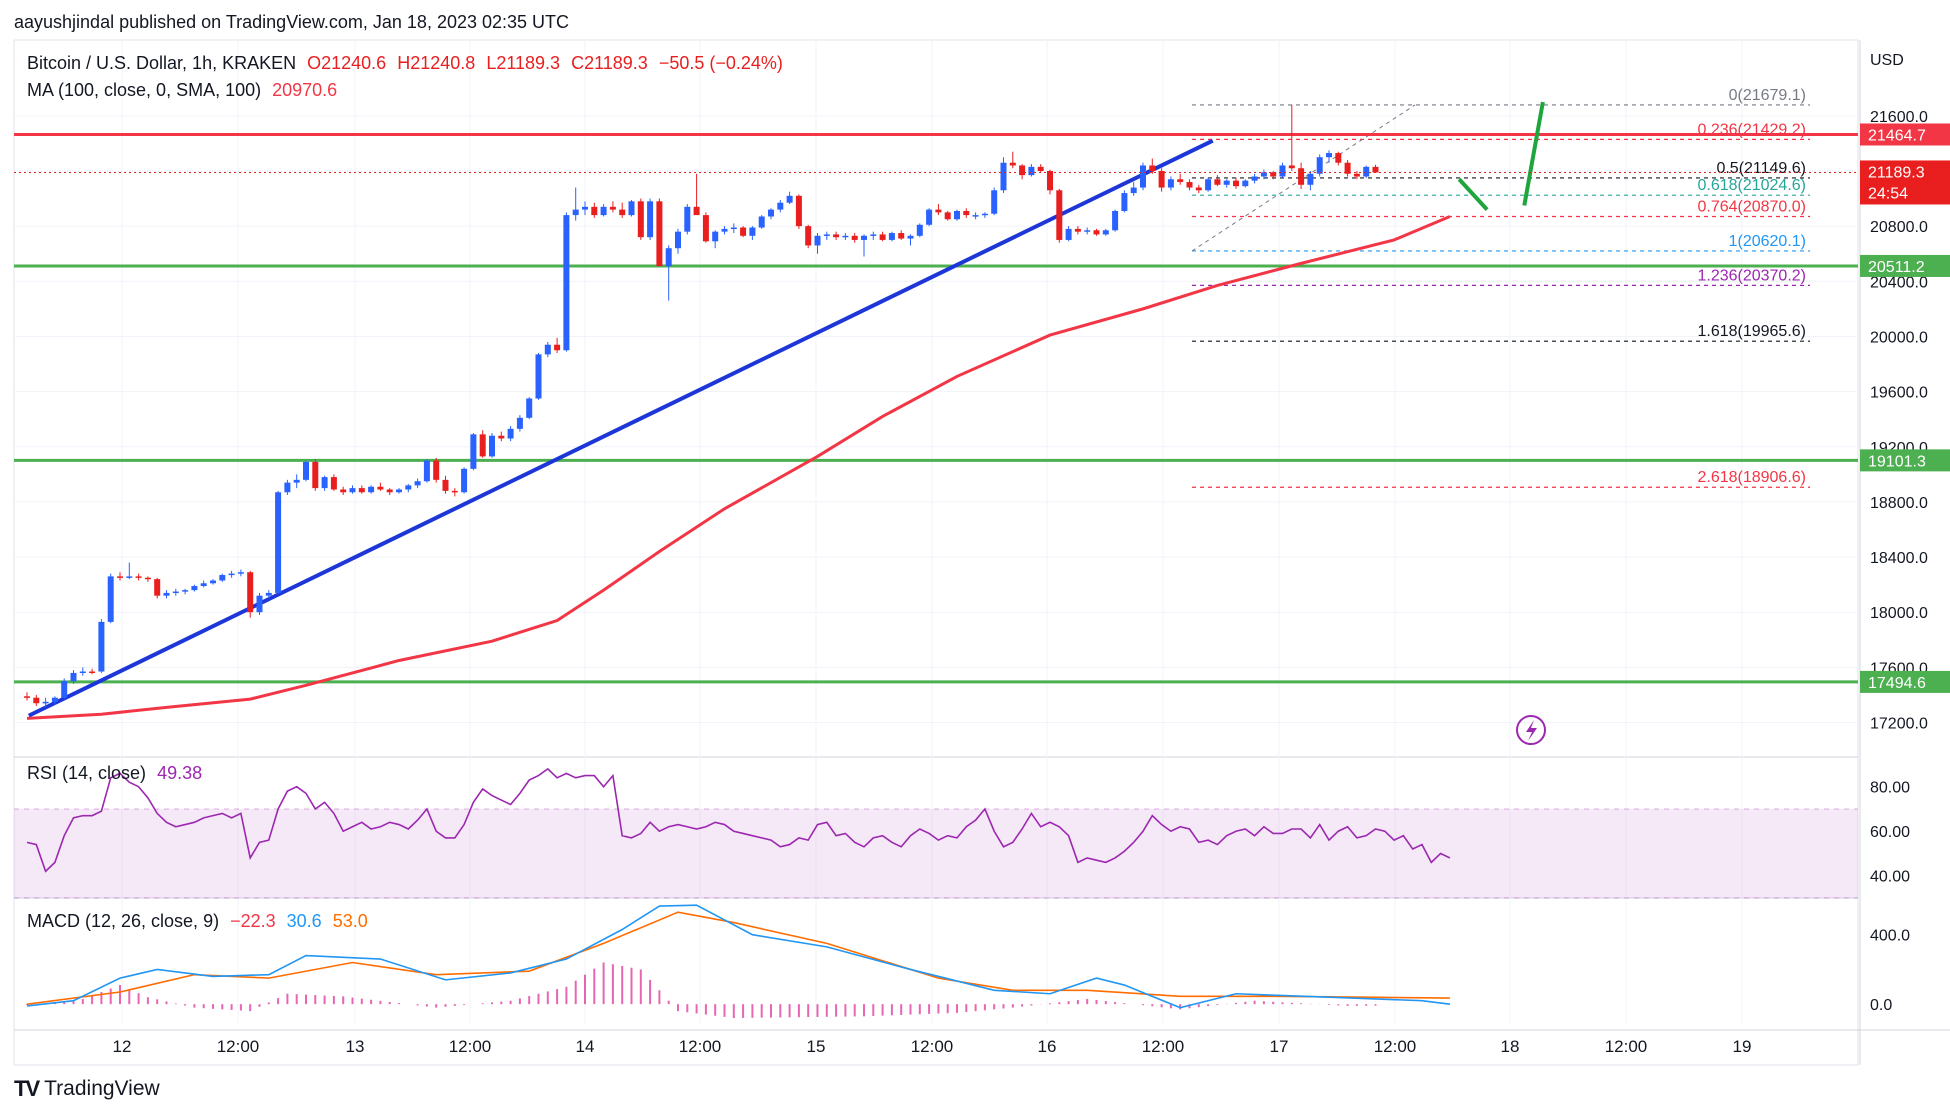 The image size is (1950, 1109). I want to click on brand-name: TradingView, so click(102, 1088).